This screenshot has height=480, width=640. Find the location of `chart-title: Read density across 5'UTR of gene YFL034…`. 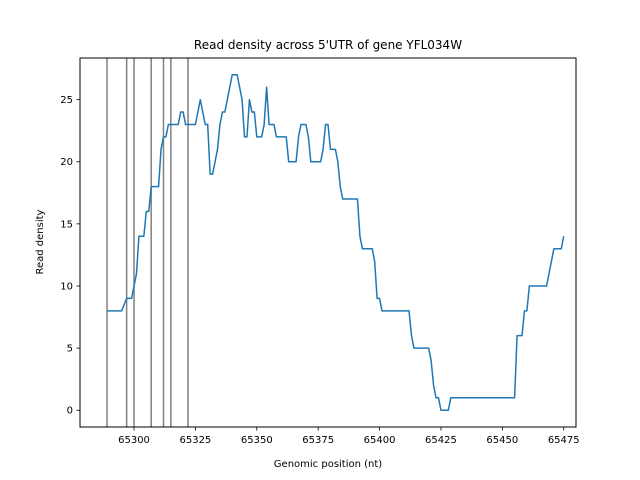

chart-title: Read density across 5'UTR of gene YFL034… is located at coordinates (328, 45).